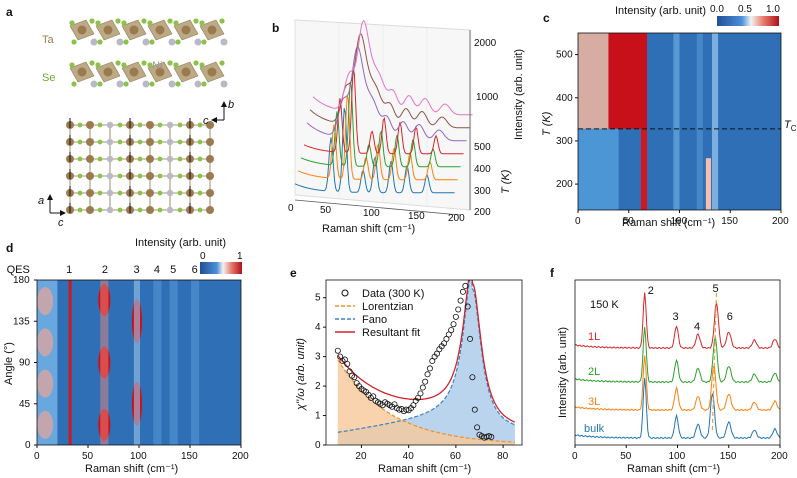 The height and width of the screenshot is (478, 797). What do you see at coordinates (157, 270) in the screenshot?
I see `d-mode-label-4: 4` at bounding box center [157, 270].